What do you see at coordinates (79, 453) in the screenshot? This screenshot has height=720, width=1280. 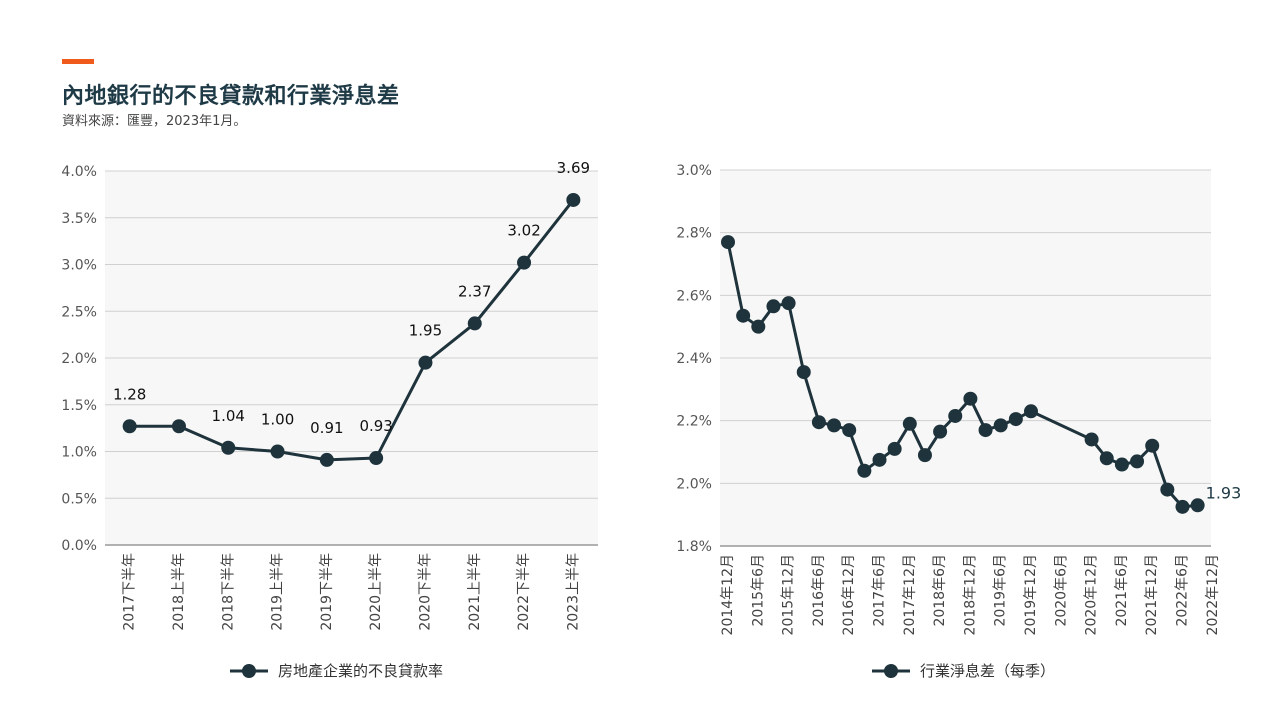 I see `npl-chart-y-tick-label: 1.0%` at bounding box center [79, 453].